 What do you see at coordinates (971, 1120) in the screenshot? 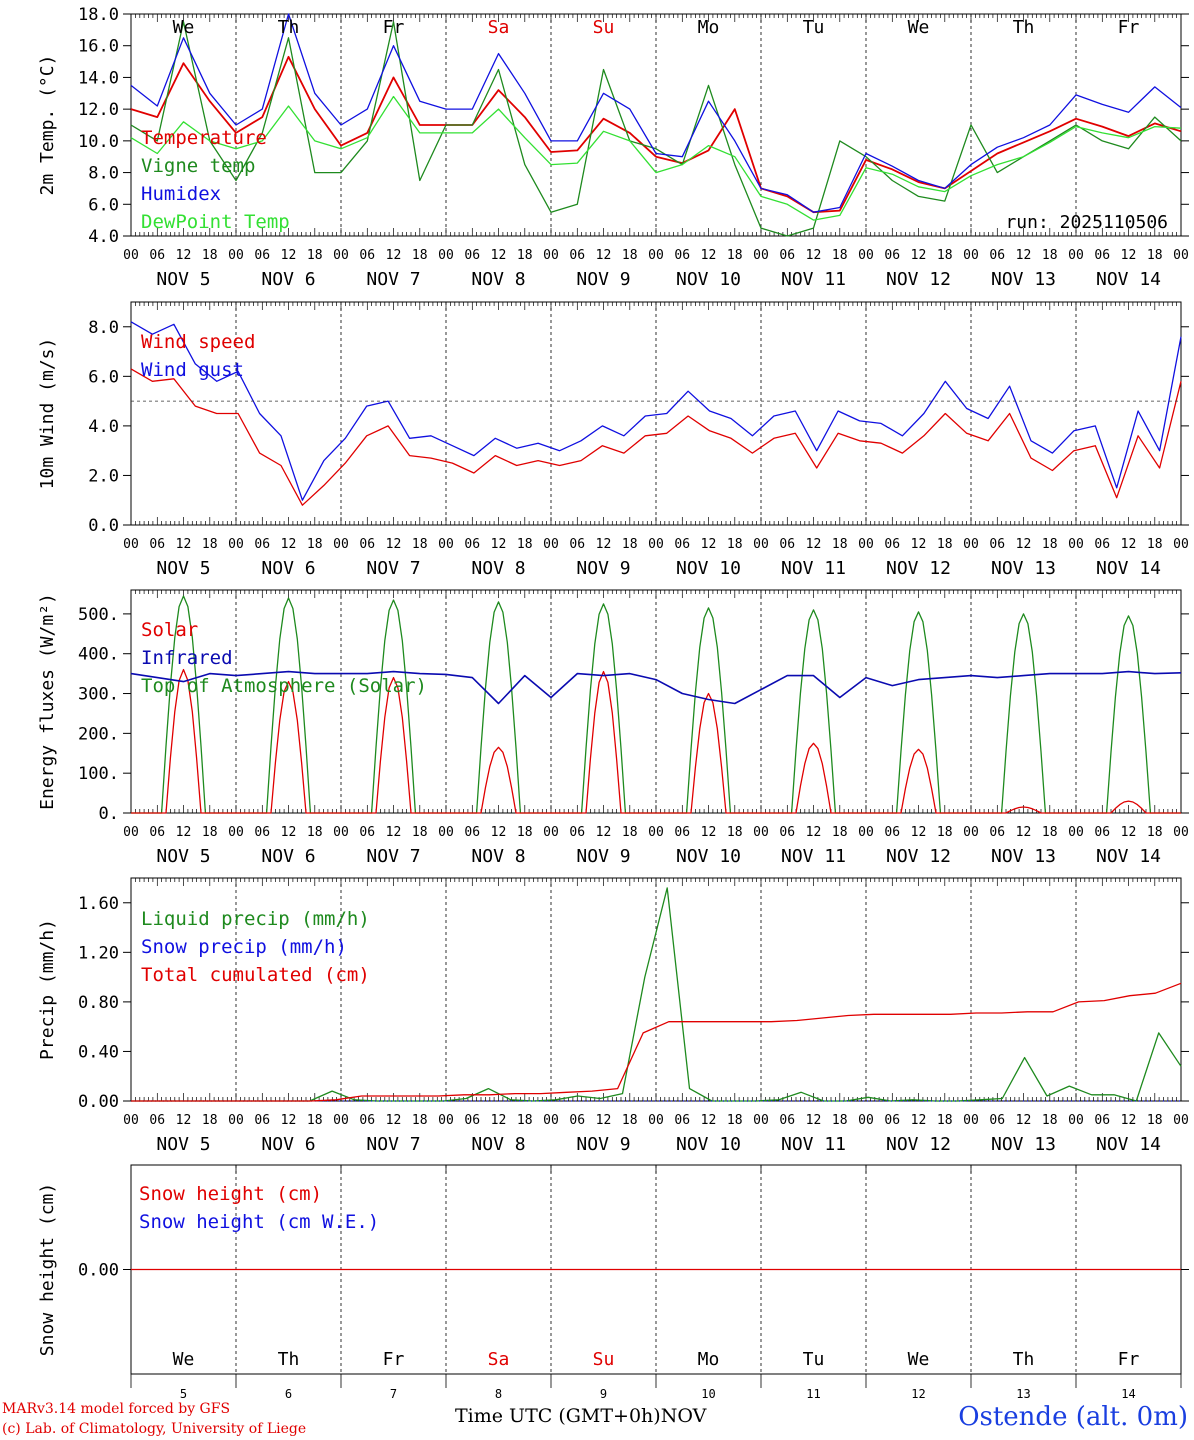
I see `precip-hour-label: 00` at bounding box center [971, 1120].